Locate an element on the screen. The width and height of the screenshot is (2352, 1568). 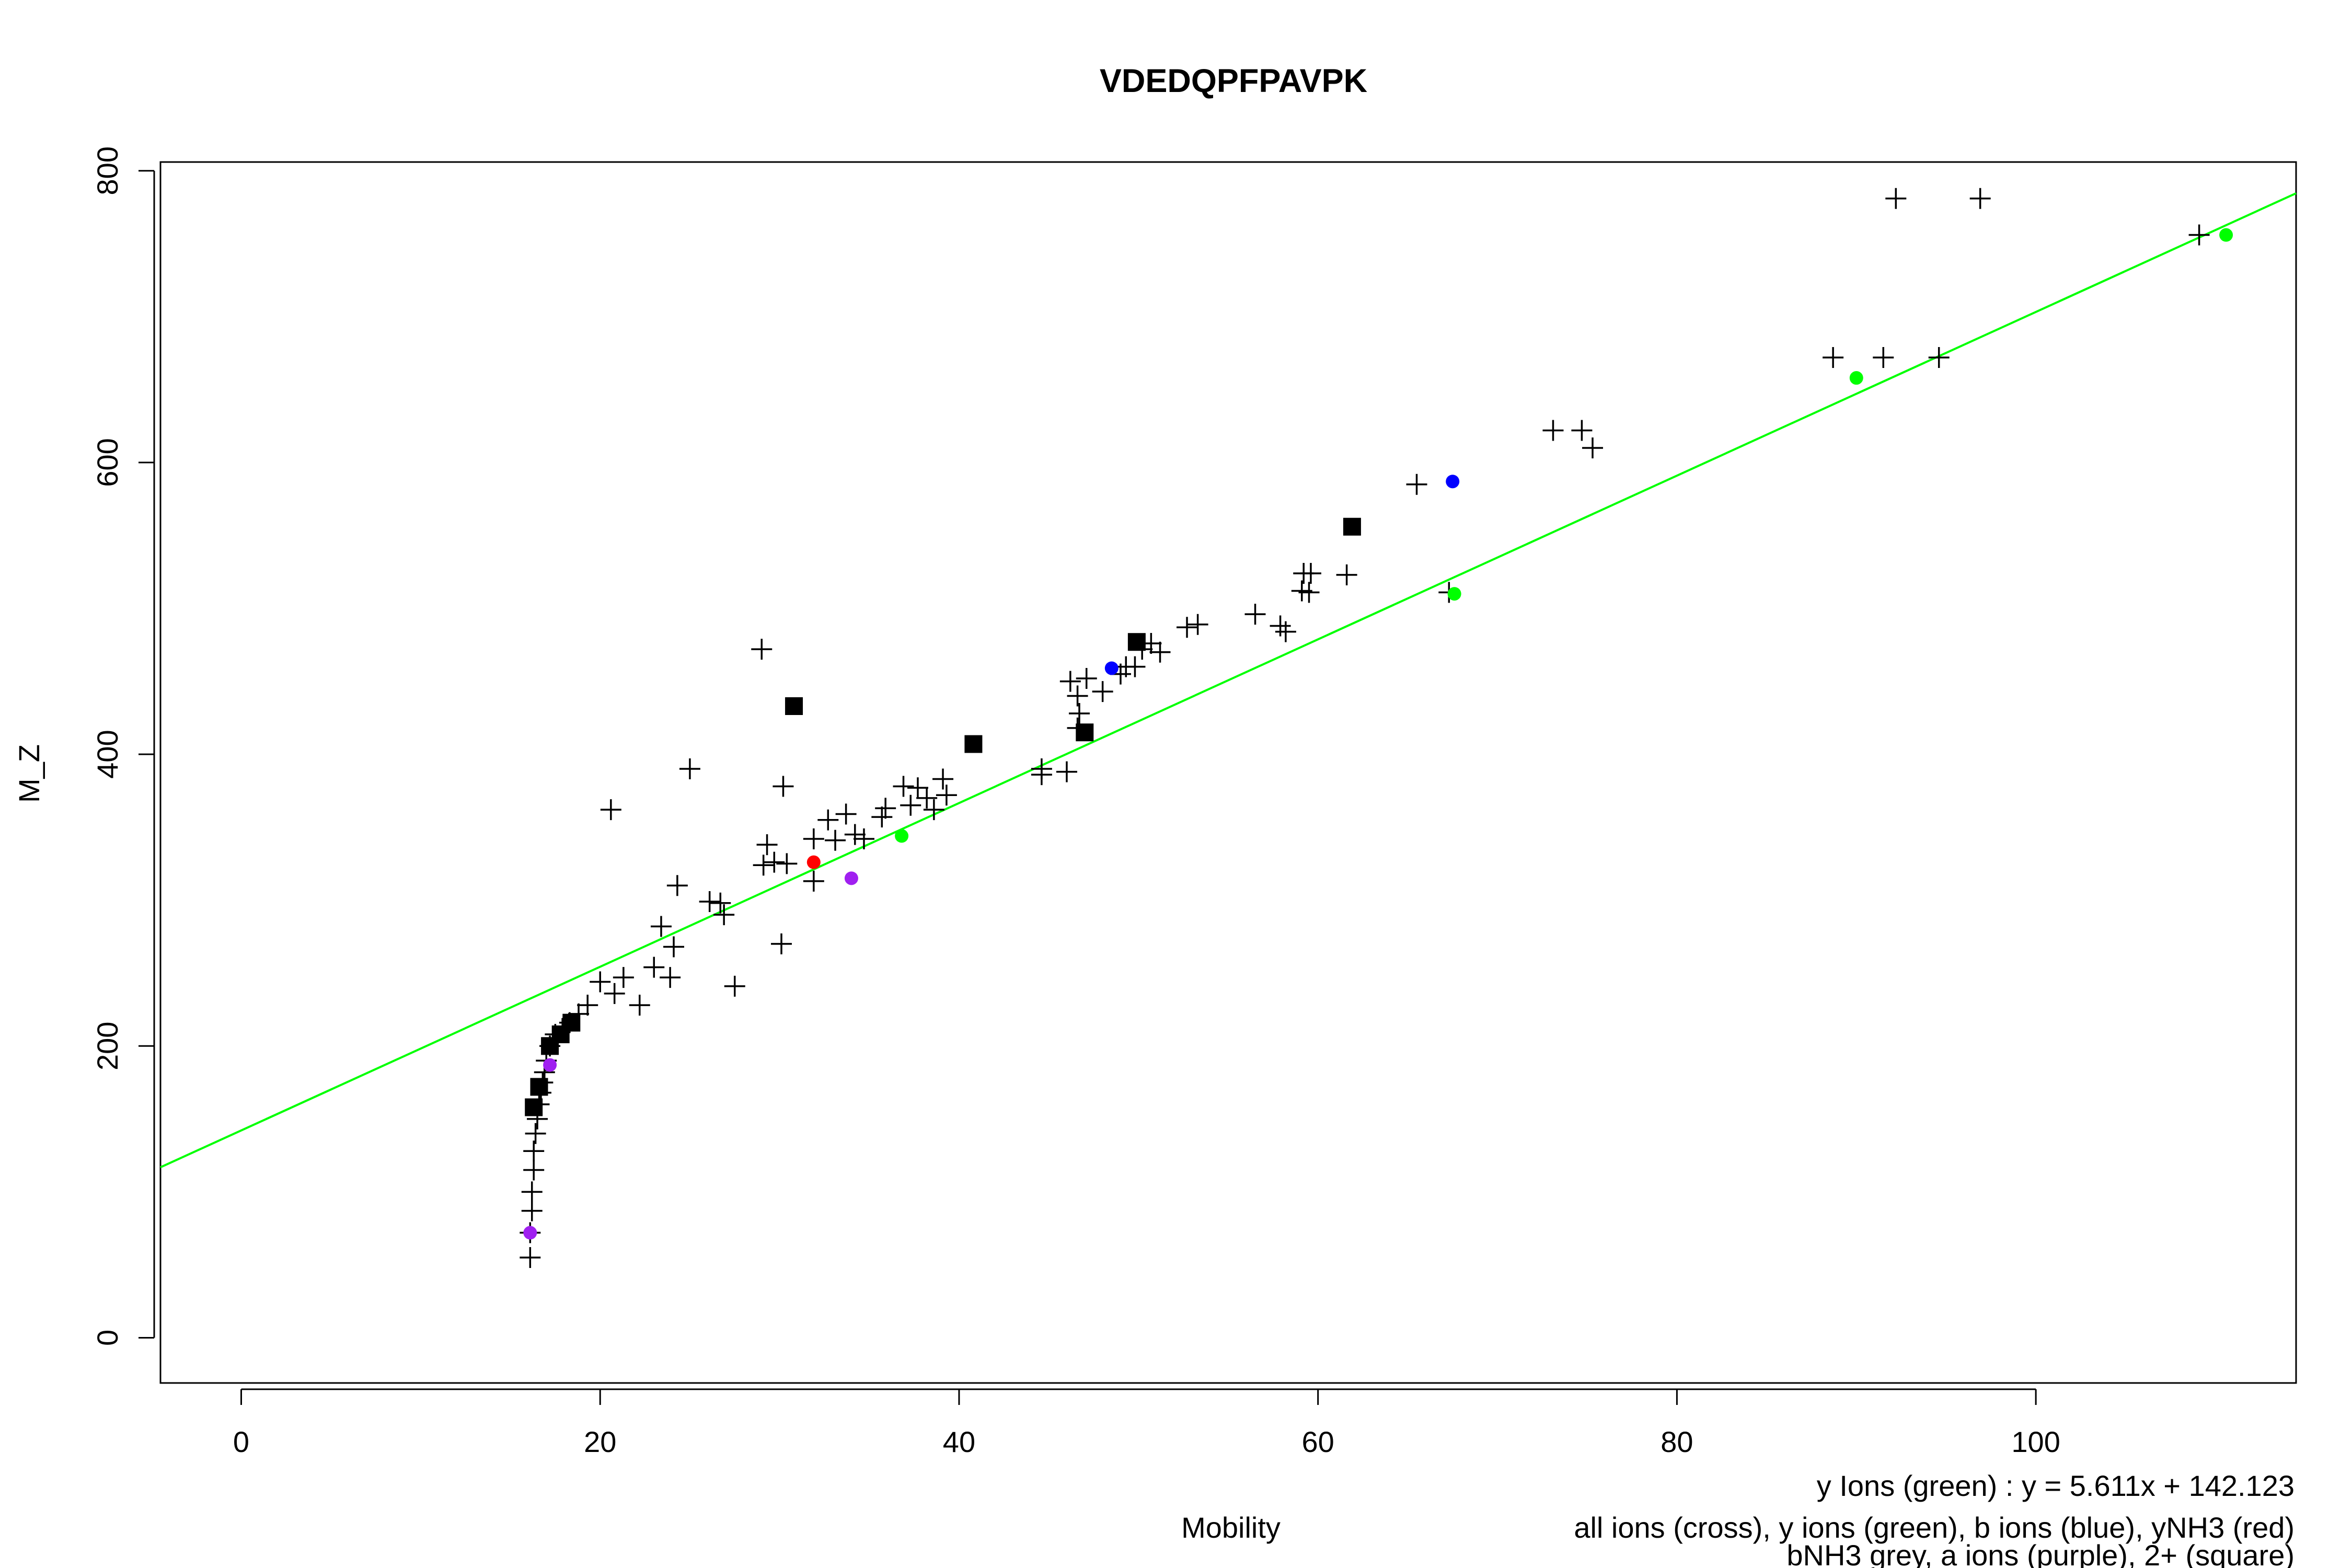
x-tick-label: 20 is located at coordinates (600, 1441).